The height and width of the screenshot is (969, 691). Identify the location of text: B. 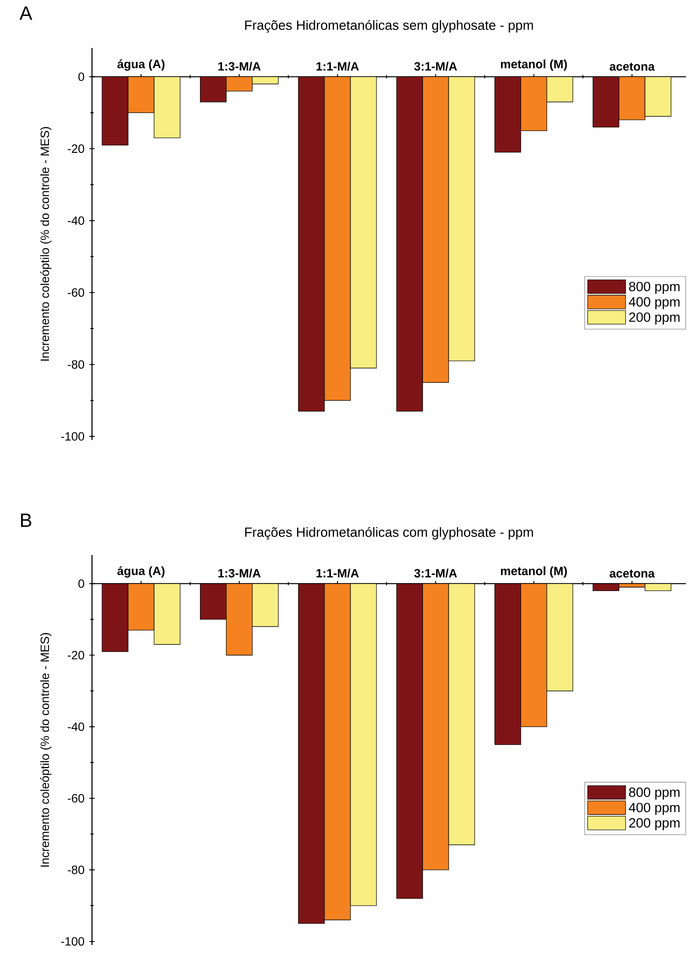
(26, 520).